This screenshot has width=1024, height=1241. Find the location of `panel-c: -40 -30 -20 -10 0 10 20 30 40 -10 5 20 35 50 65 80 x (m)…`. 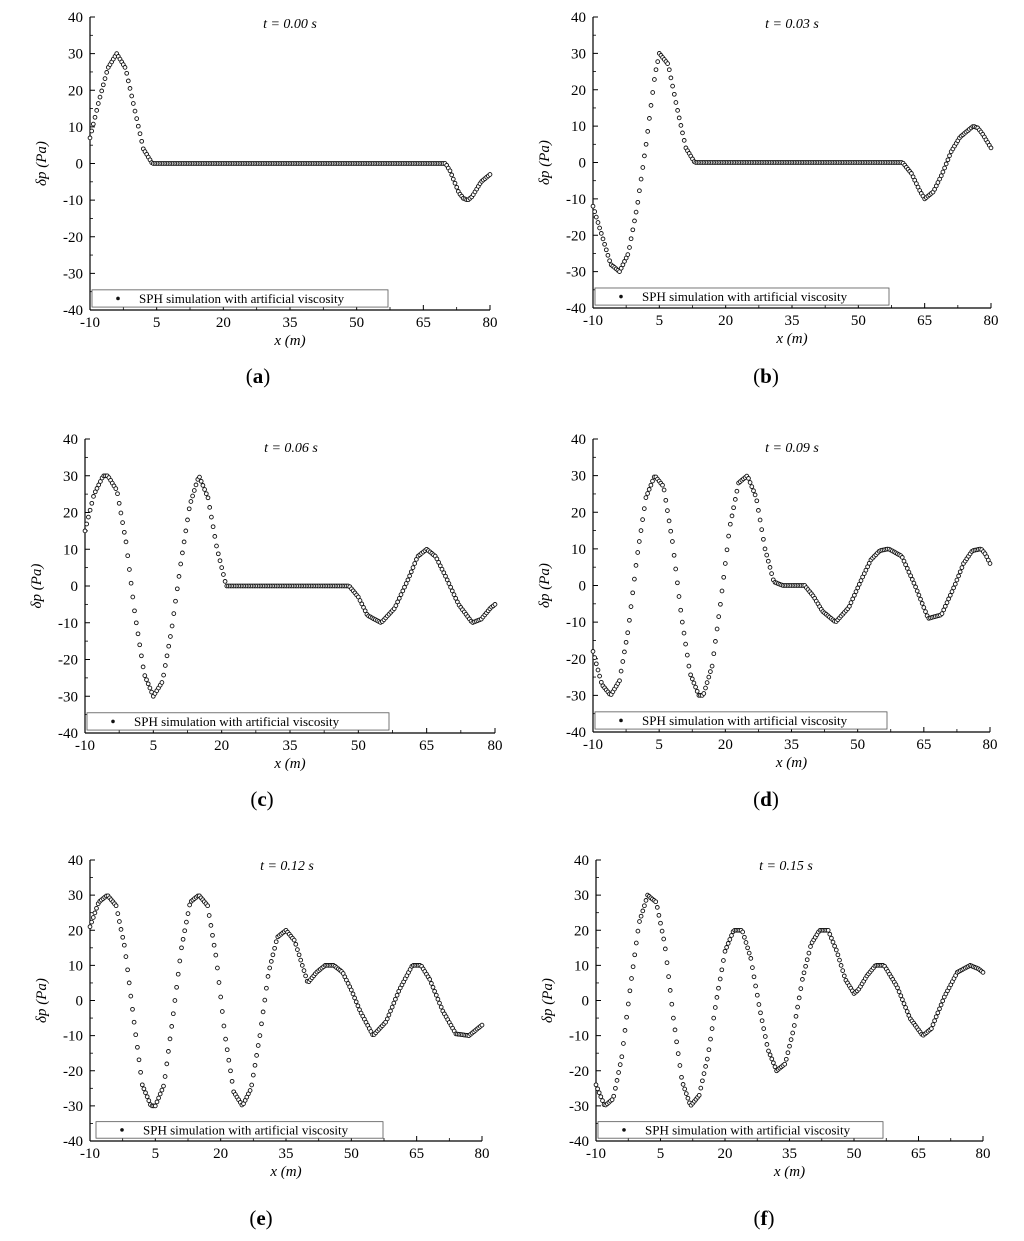

panel-c: -40 -30 -20 -10 0 10 20 30 40 -10 5 20 35 50 65 80 x (m)… is located at coordinates (266, 621).